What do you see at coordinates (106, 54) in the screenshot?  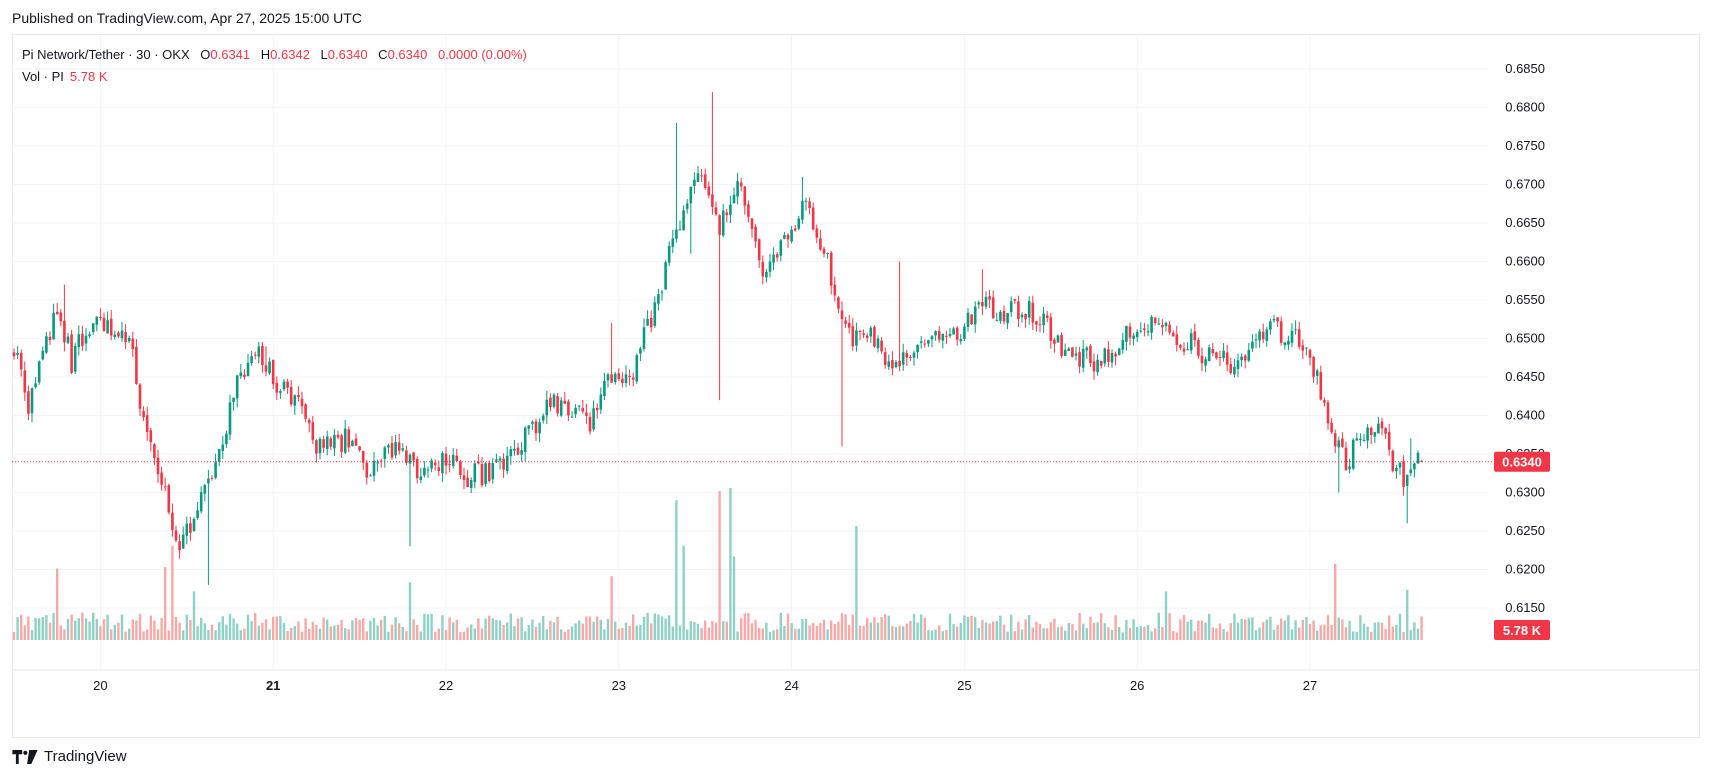 I see `symbol-title: Pi Network/Tether · 30 · OKX` at bounding box center [106, 54].